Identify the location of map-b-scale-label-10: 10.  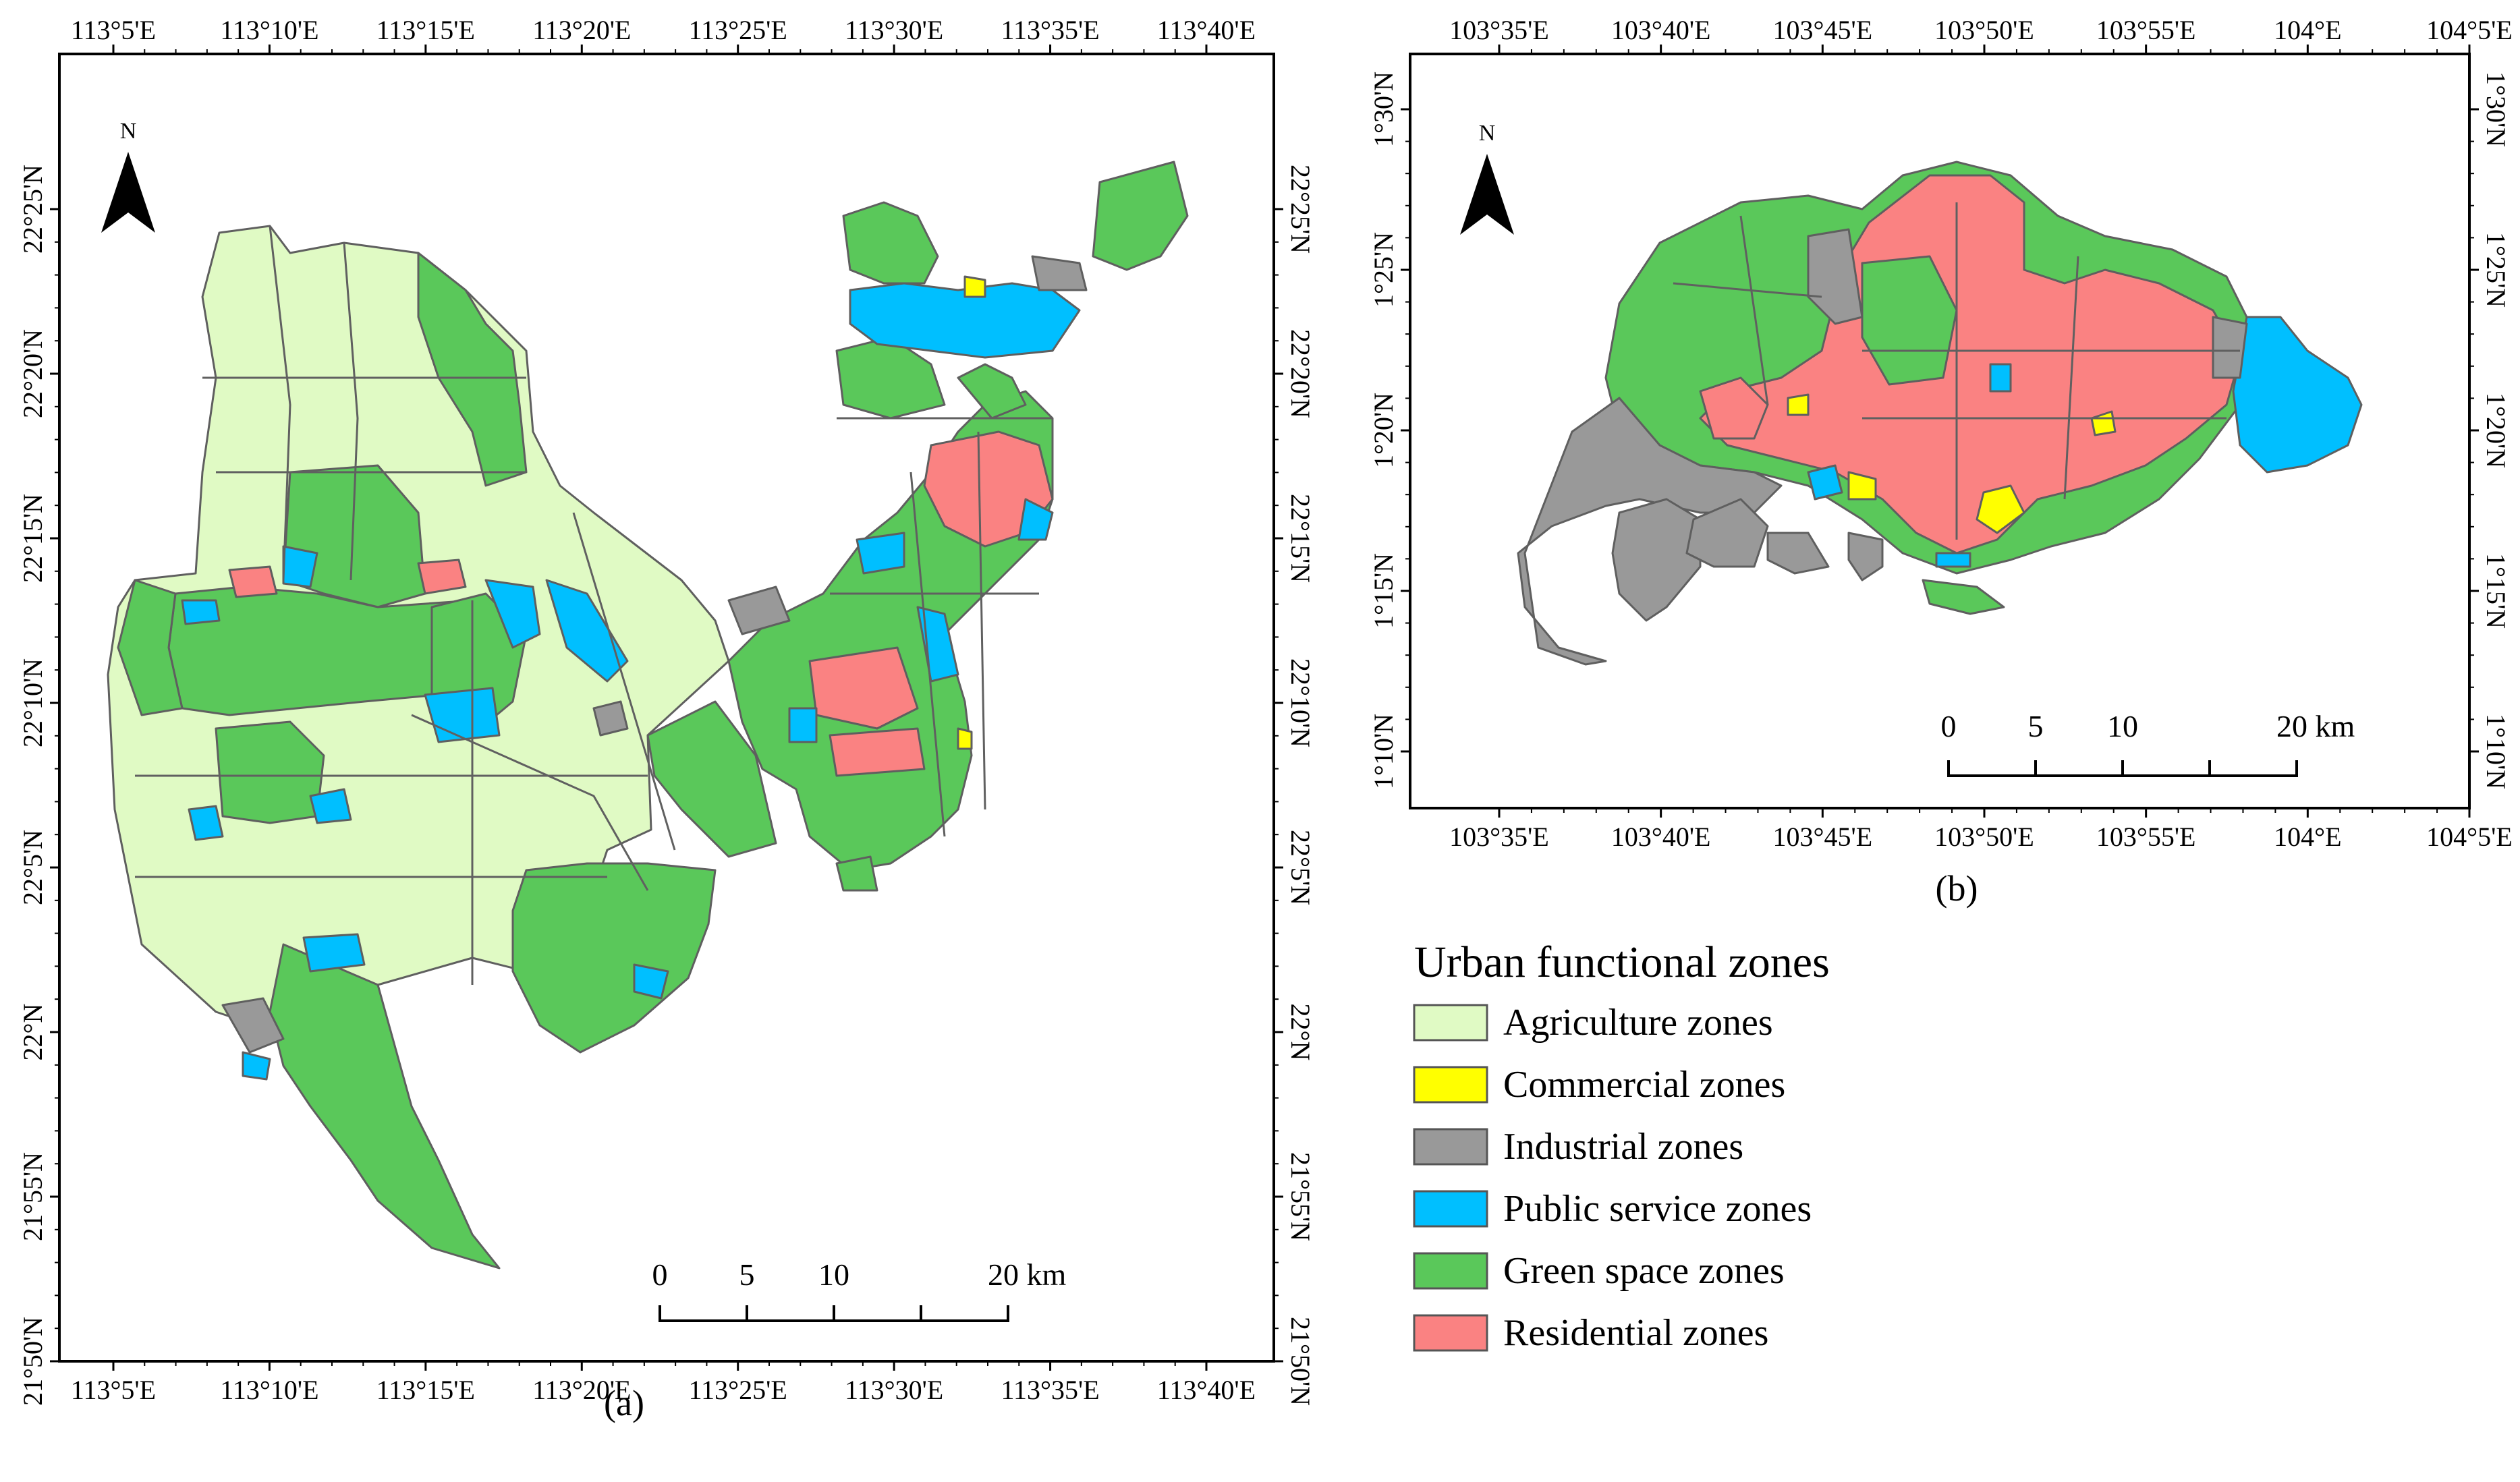
(2122, 726).